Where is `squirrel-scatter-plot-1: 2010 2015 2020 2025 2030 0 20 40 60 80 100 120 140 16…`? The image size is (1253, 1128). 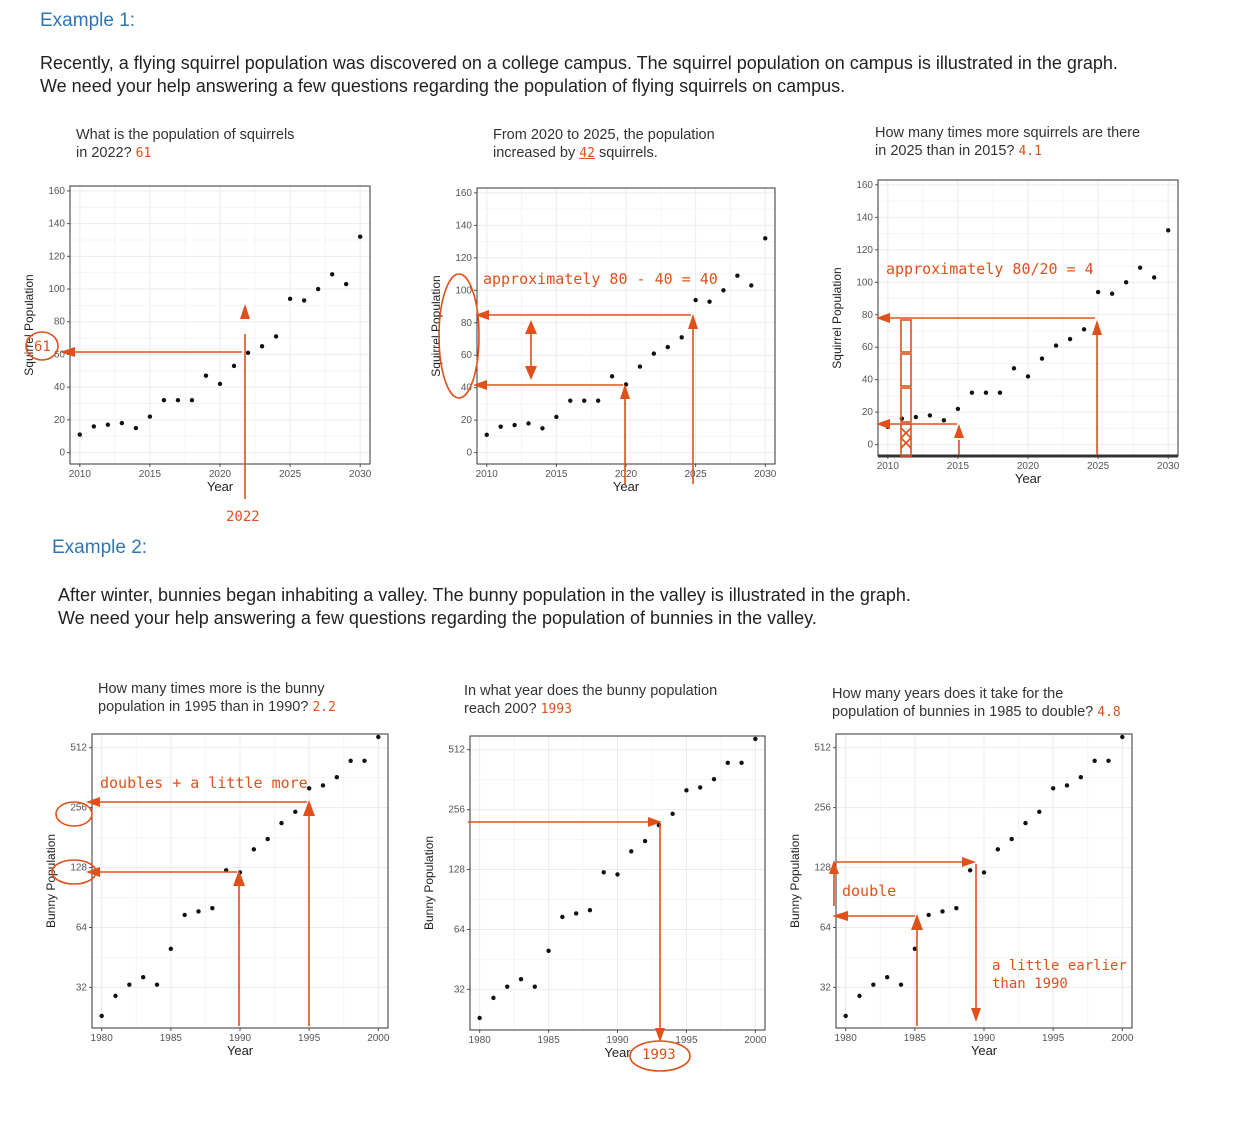 squirrel-scatter-plot-1: 2010 2015 2020 2025 2030 0 20 40 60 80 100 120 140 16… is located at coordinates (197, 339).